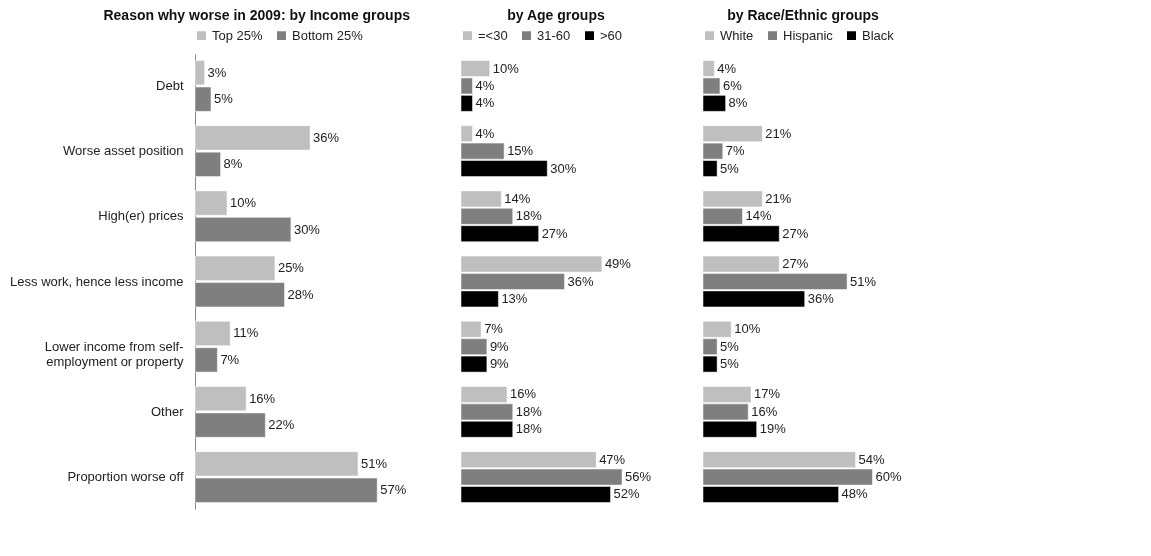 The image size is (1151, 556). What do you see at coordinates (393, 490) in the screenshot?
I see `data-label: 57%` at bounding box center [393, 490].